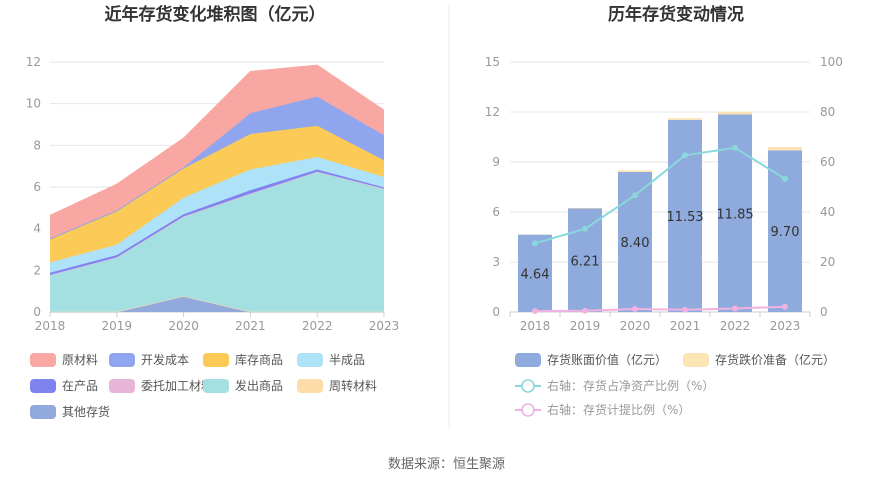  What do you see at coordinates (827, 262) in the screenshot?
I see `right-y2-tick-label: 20` at bounding box center [827, 262].